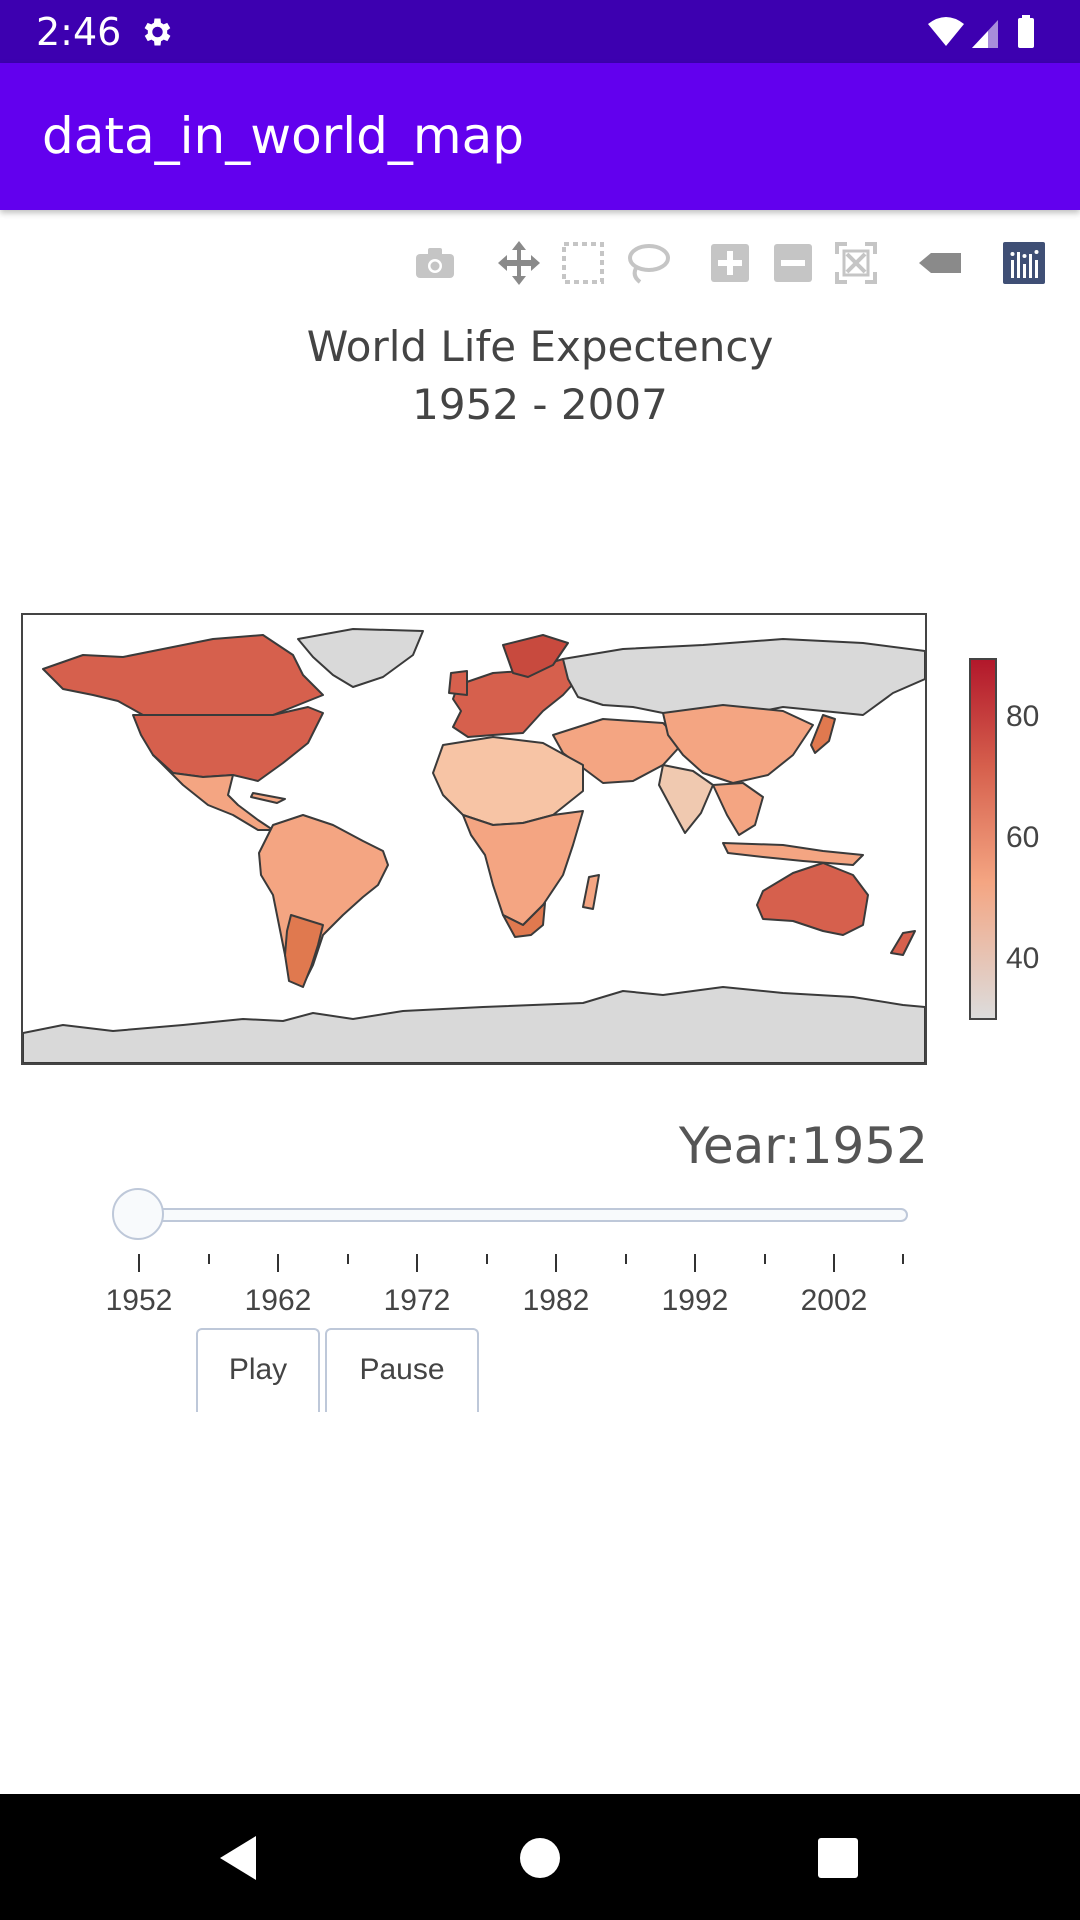 The width and height of the screenshot is (1080, 1920). Describe the element at coordinates (402, 1370) in the screenshot. I see `pause-button: Pause` at that location.